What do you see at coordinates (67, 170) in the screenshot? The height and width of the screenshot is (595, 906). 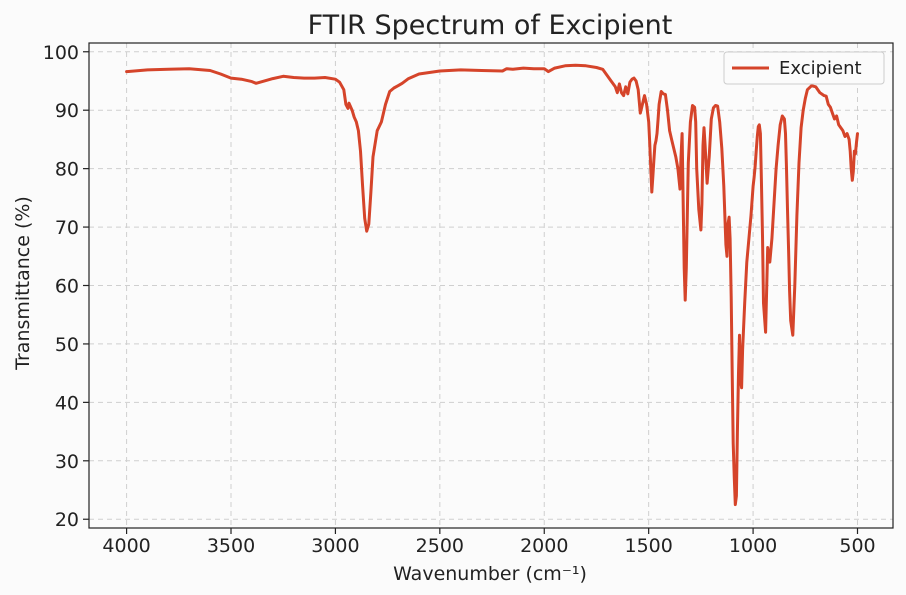 I see `y-tick-label: 80` at bounding box center [67, 170].